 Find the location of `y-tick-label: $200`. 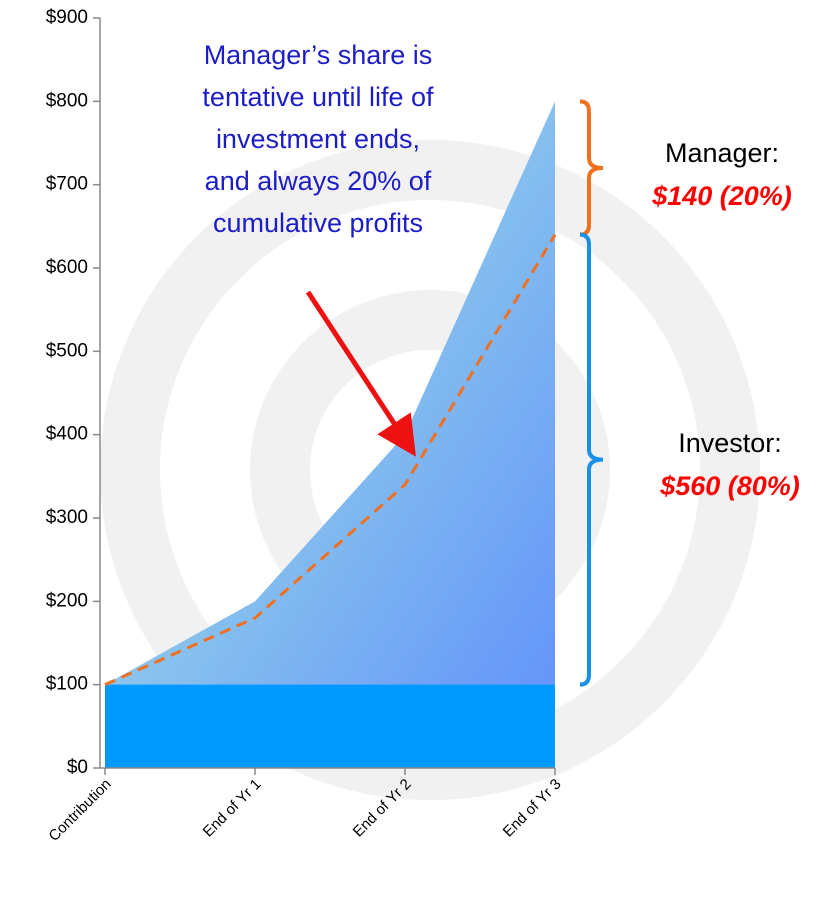

y-tick-label: $200 is located at coordinates (67, 600).